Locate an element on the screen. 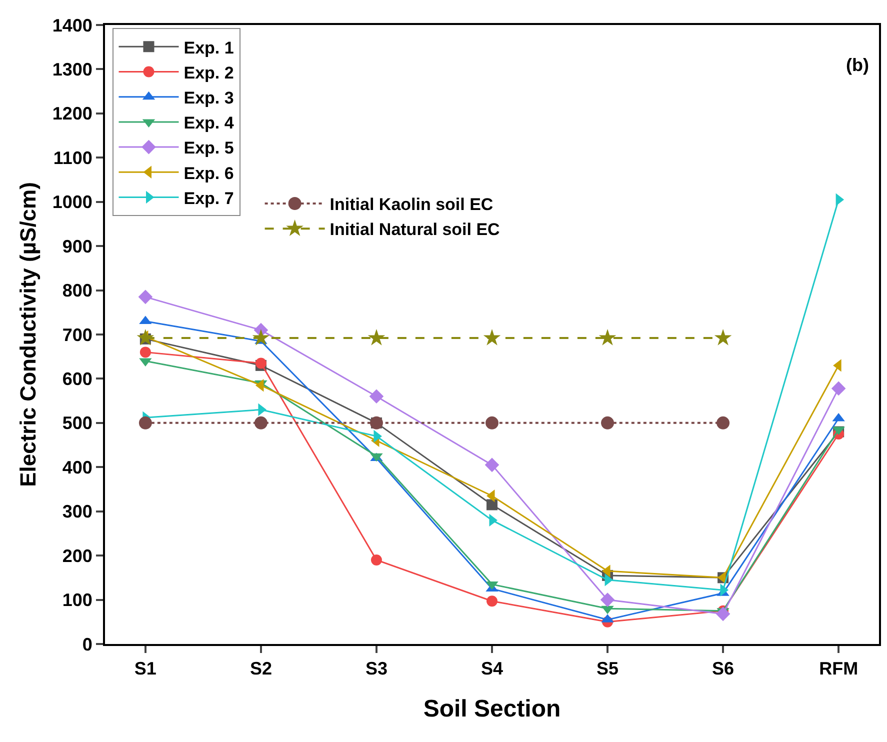  x-tick-label: RFM is located at coordinates (838, 668).